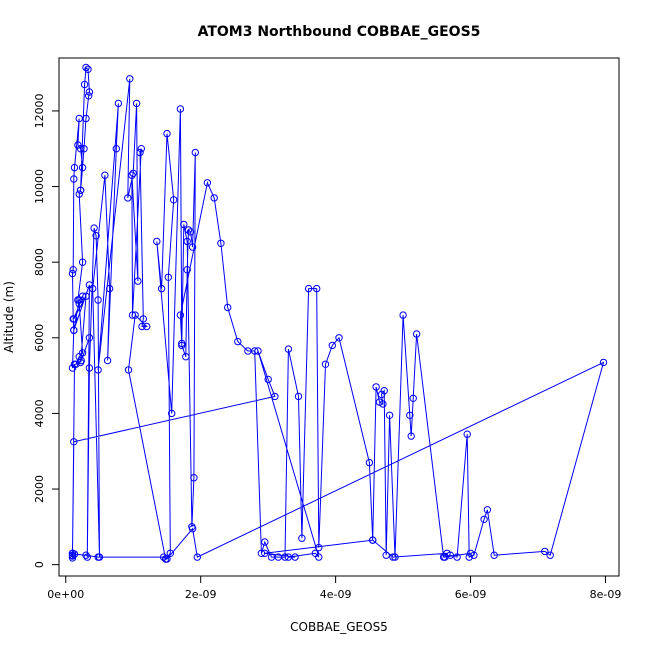  Describe the element at coordinates (606, 594) in the screenshot. I see `x-tick-label: 8e-09` at that location.